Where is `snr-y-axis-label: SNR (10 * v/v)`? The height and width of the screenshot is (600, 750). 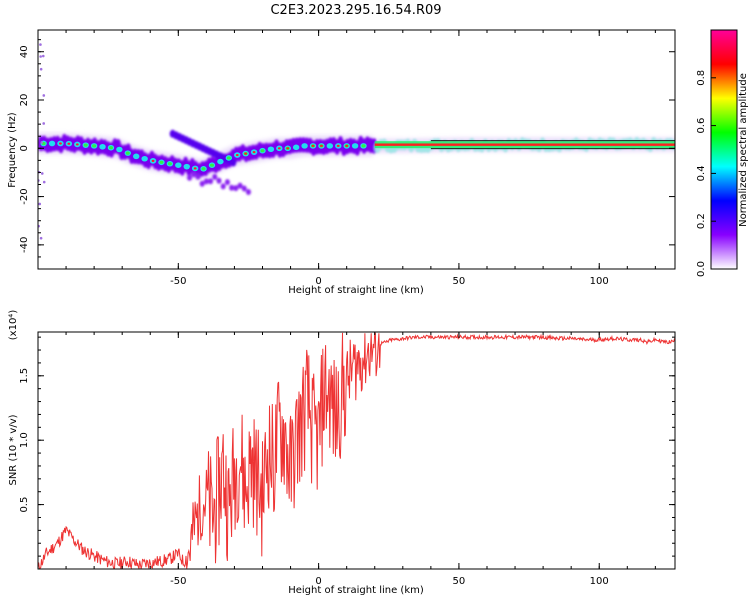 snr-y-axis-label: SNR (10 * v/v) is located at coordinates (13, 449).